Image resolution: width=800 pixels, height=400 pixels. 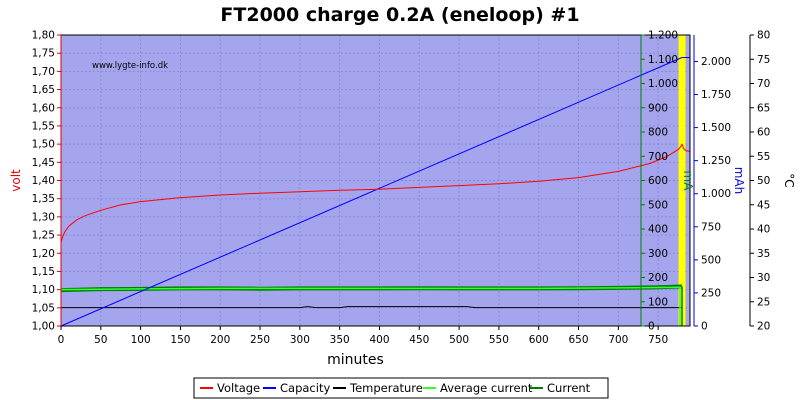 I want to click on end-marker, so click(x=682, y=180).